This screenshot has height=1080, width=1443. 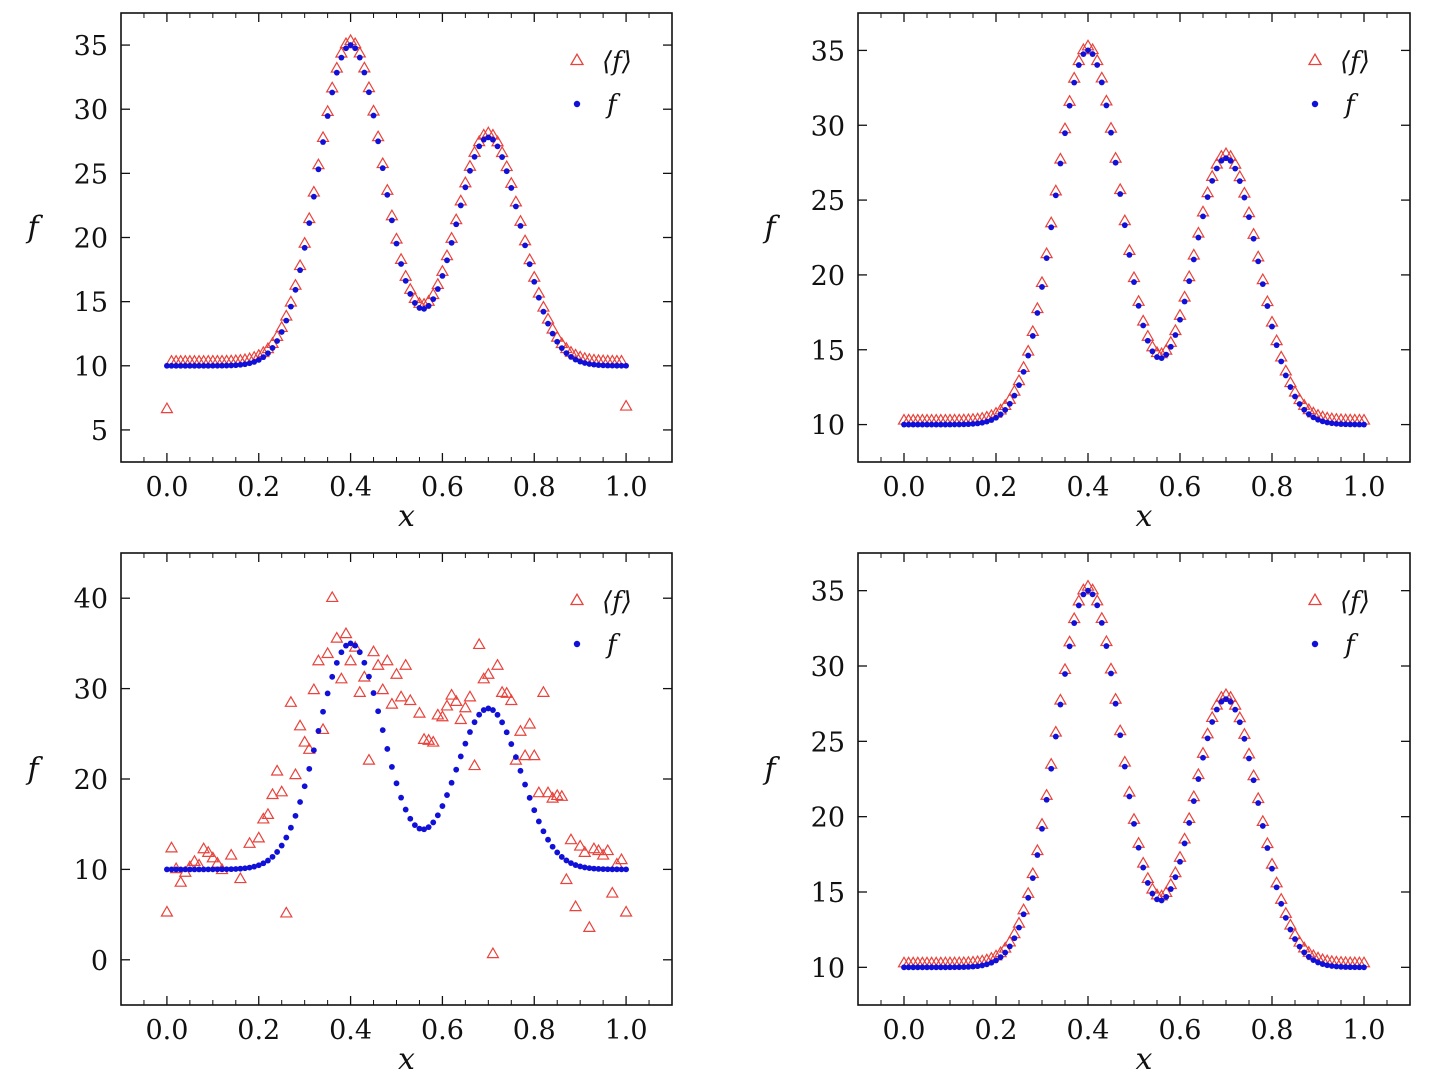 I want to click on y-tick-label: 30, so click(x=828, y=126).